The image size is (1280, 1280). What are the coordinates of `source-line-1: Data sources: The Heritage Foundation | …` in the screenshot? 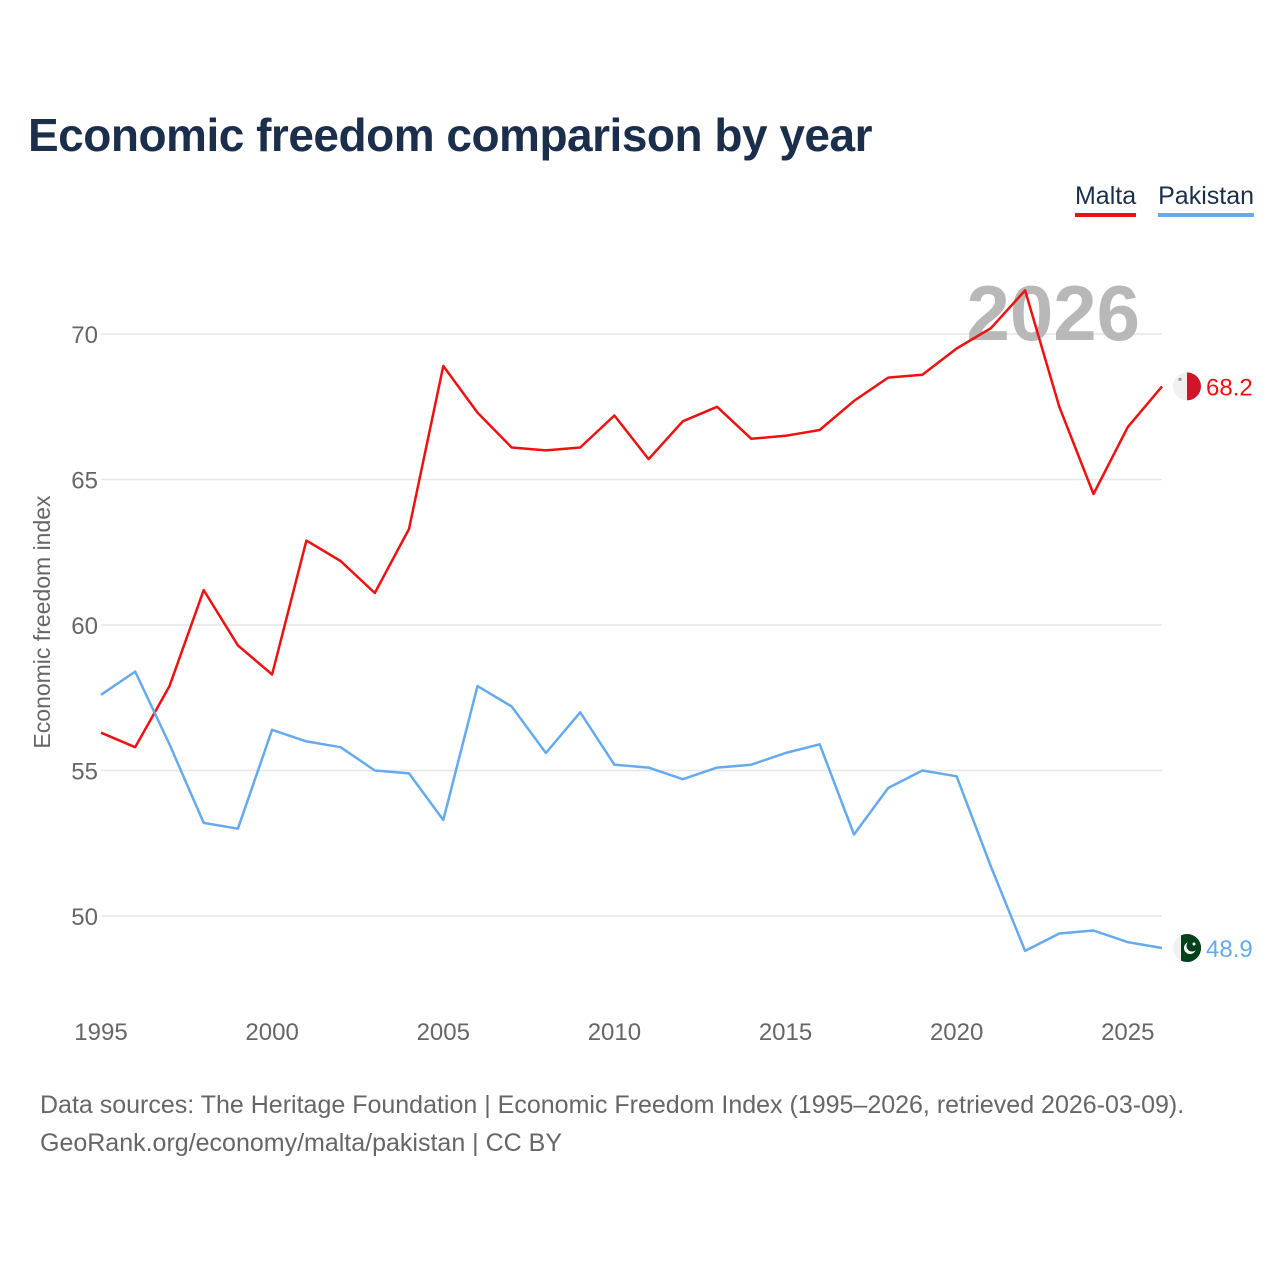 It's located at (612, 1105).